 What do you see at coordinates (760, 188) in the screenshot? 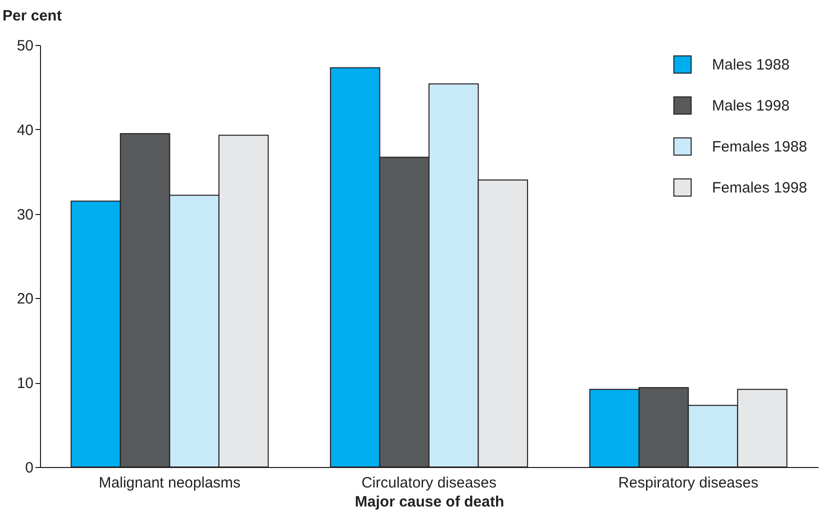
I see `legend-label: Females 1998` at bounding box center [760, 188].